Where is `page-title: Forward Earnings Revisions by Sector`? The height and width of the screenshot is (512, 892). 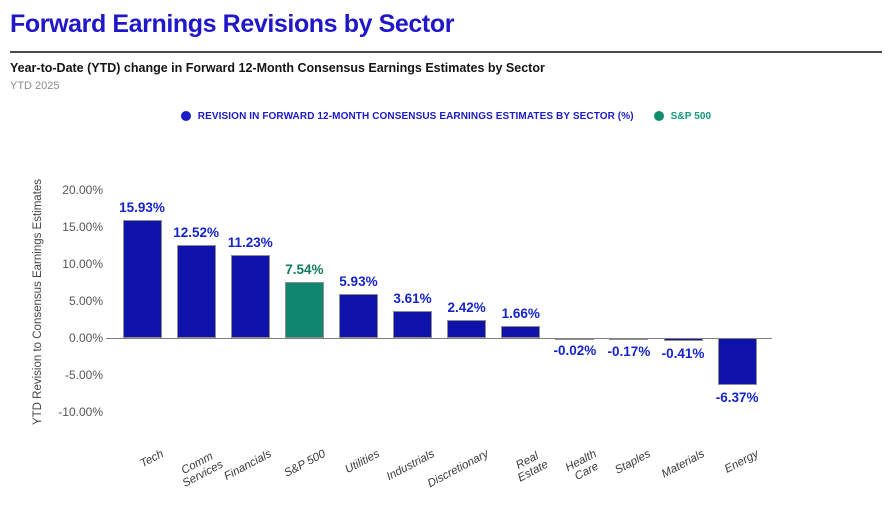 page-title: Forward Earnings Revisions by Sector is located at coordinates (232, 24).